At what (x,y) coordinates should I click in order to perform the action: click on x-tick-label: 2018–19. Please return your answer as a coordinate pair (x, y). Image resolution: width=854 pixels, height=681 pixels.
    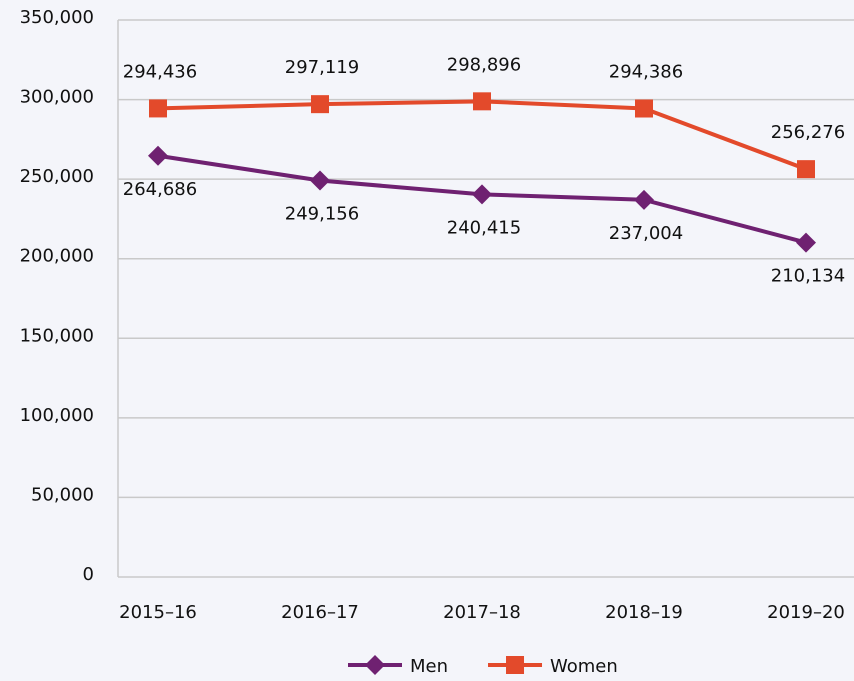
    Looking at the image, I should click on (644, 612).